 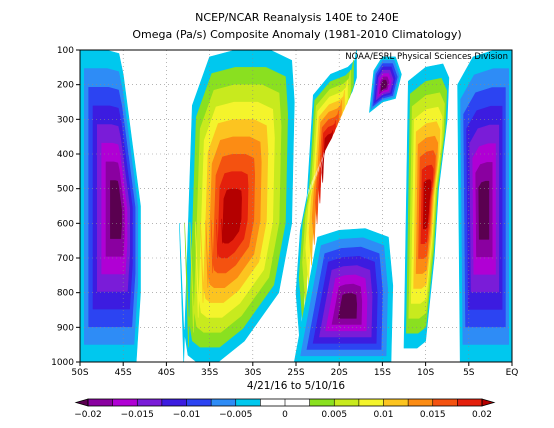 What do you see at coordinates (65, 120) in the screenshot?
I see `y-tick-label: 300` at bounding box center [65, 120].